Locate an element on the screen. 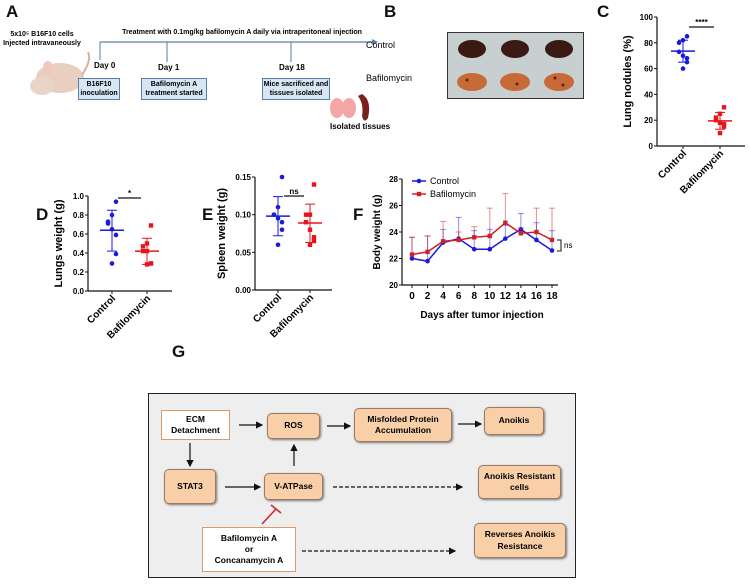 The height and width of the screenshot is (584, 750). node-stat3: STAT3 is located at coordinates (190, 486).